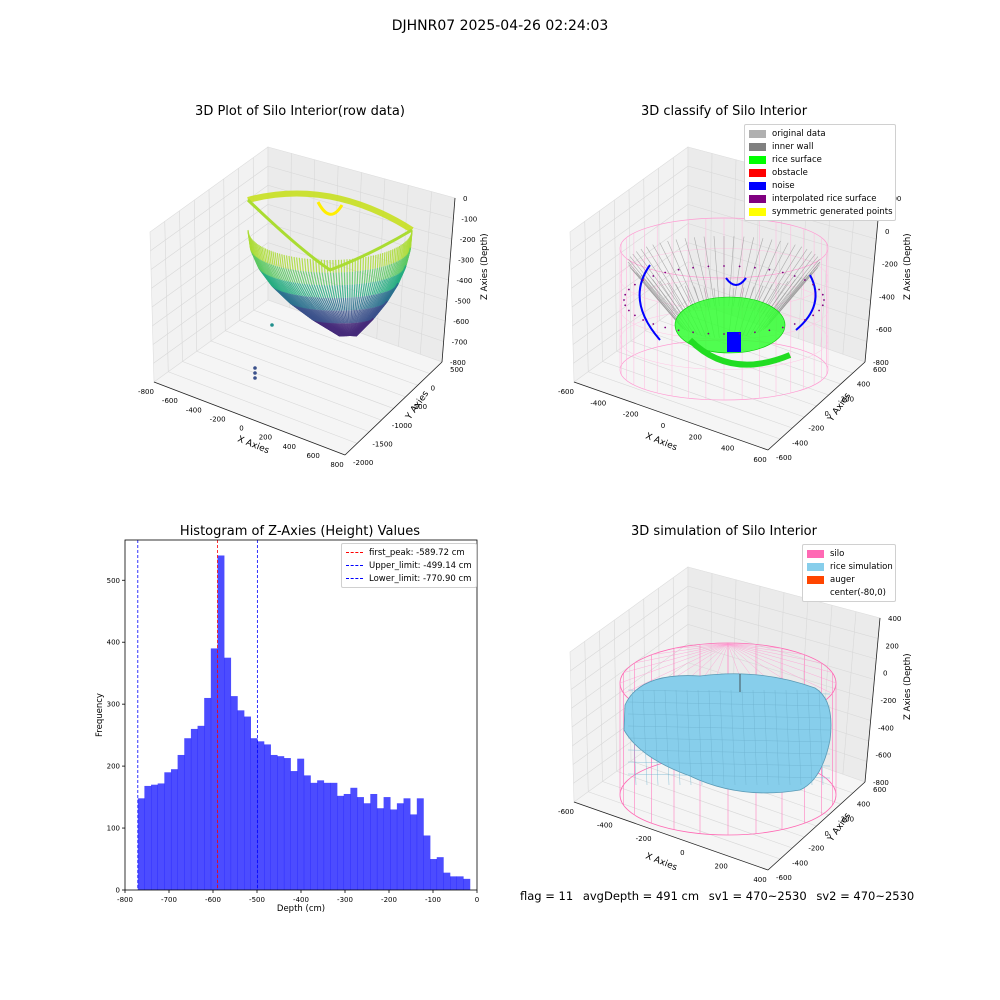 Image resolution: width=1000 pixels, height=1000 pixels. Describe the element at coordinates (820, 146) in the screenshot. I see `legend-item-inner-wall: inner wall` at that location.